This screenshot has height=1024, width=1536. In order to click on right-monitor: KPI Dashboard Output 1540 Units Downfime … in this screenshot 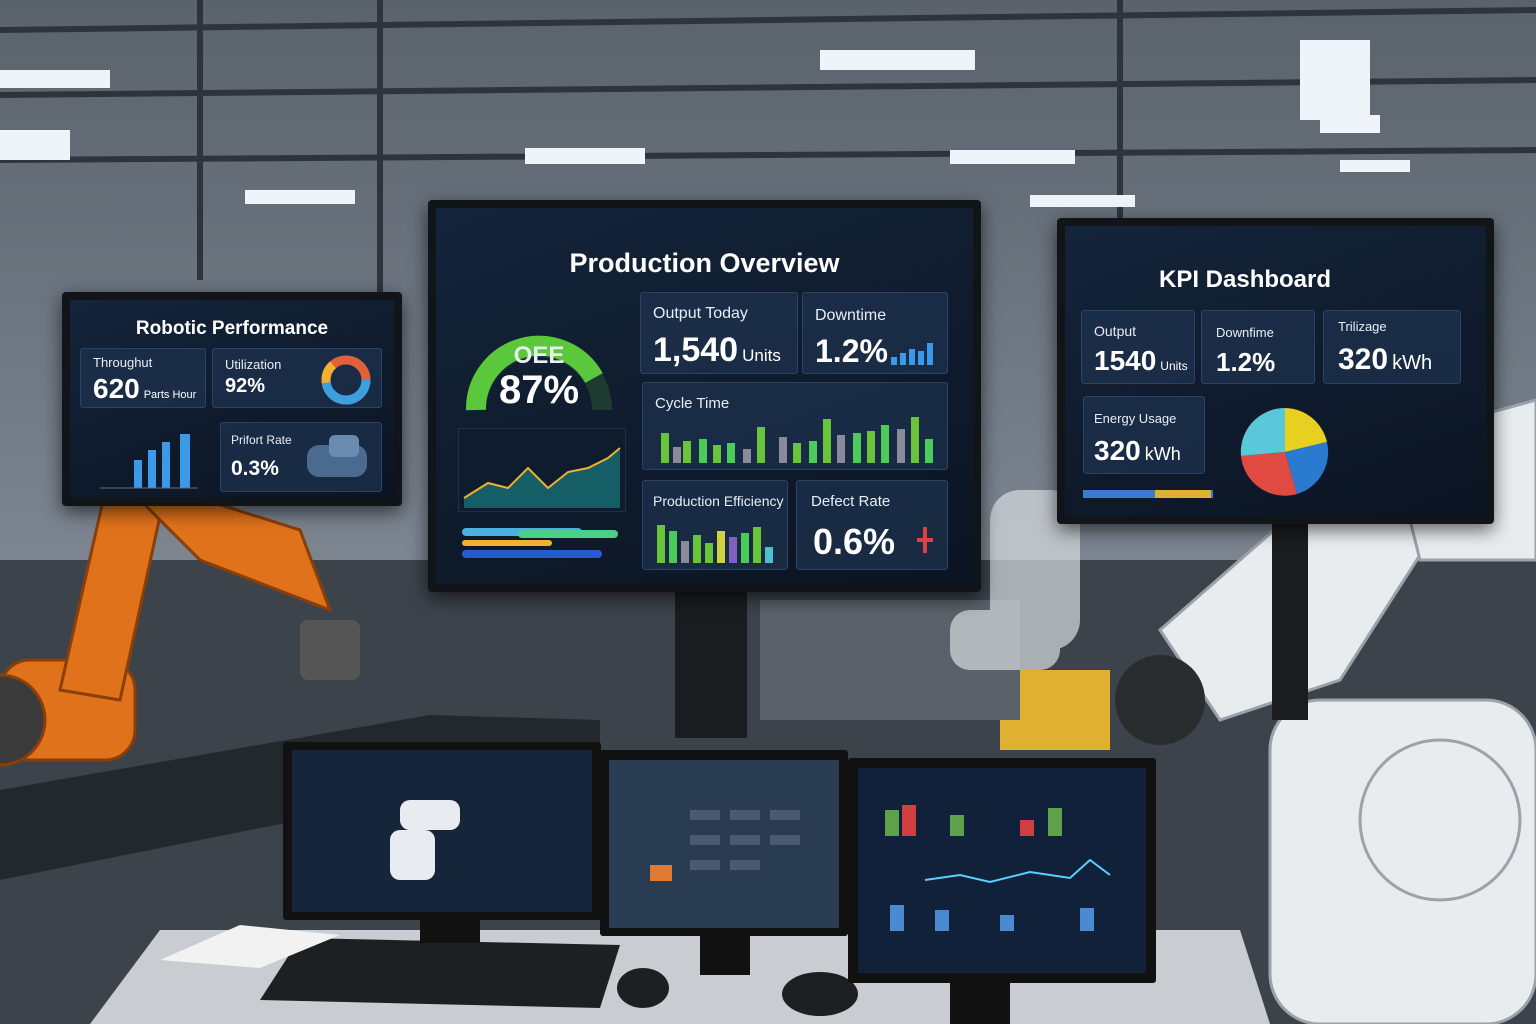, I will do `click(1275, 371)`.